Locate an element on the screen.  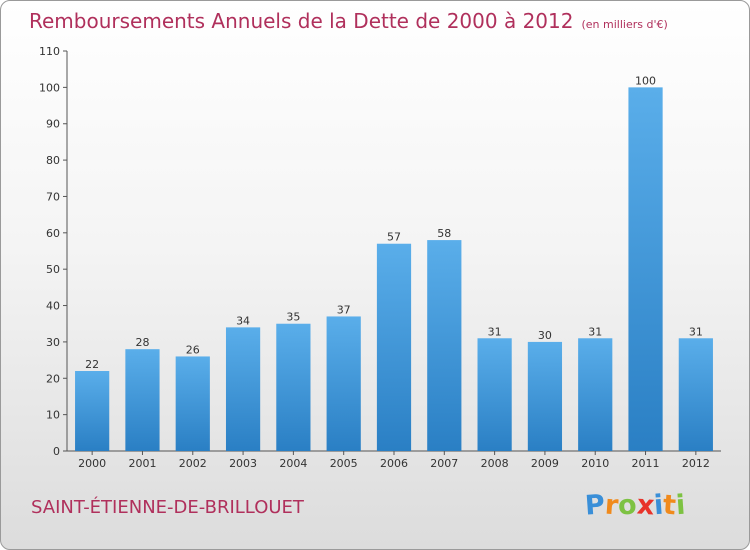
commune-name: SAINT-ÉTIENNE-DE-BRILLOUET is located at coordinates (167, 507).